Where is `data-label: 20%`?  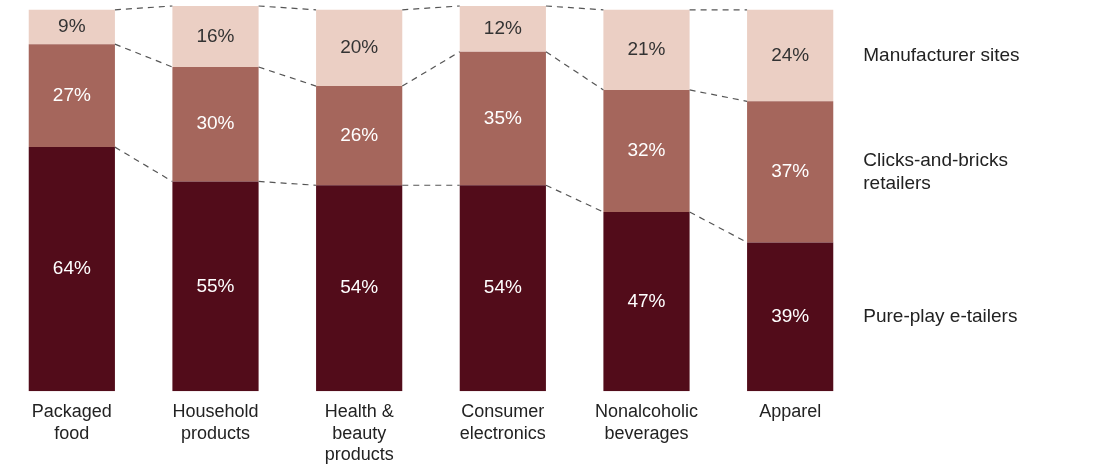 data-label: 20% is located at coordinates (359, 47).